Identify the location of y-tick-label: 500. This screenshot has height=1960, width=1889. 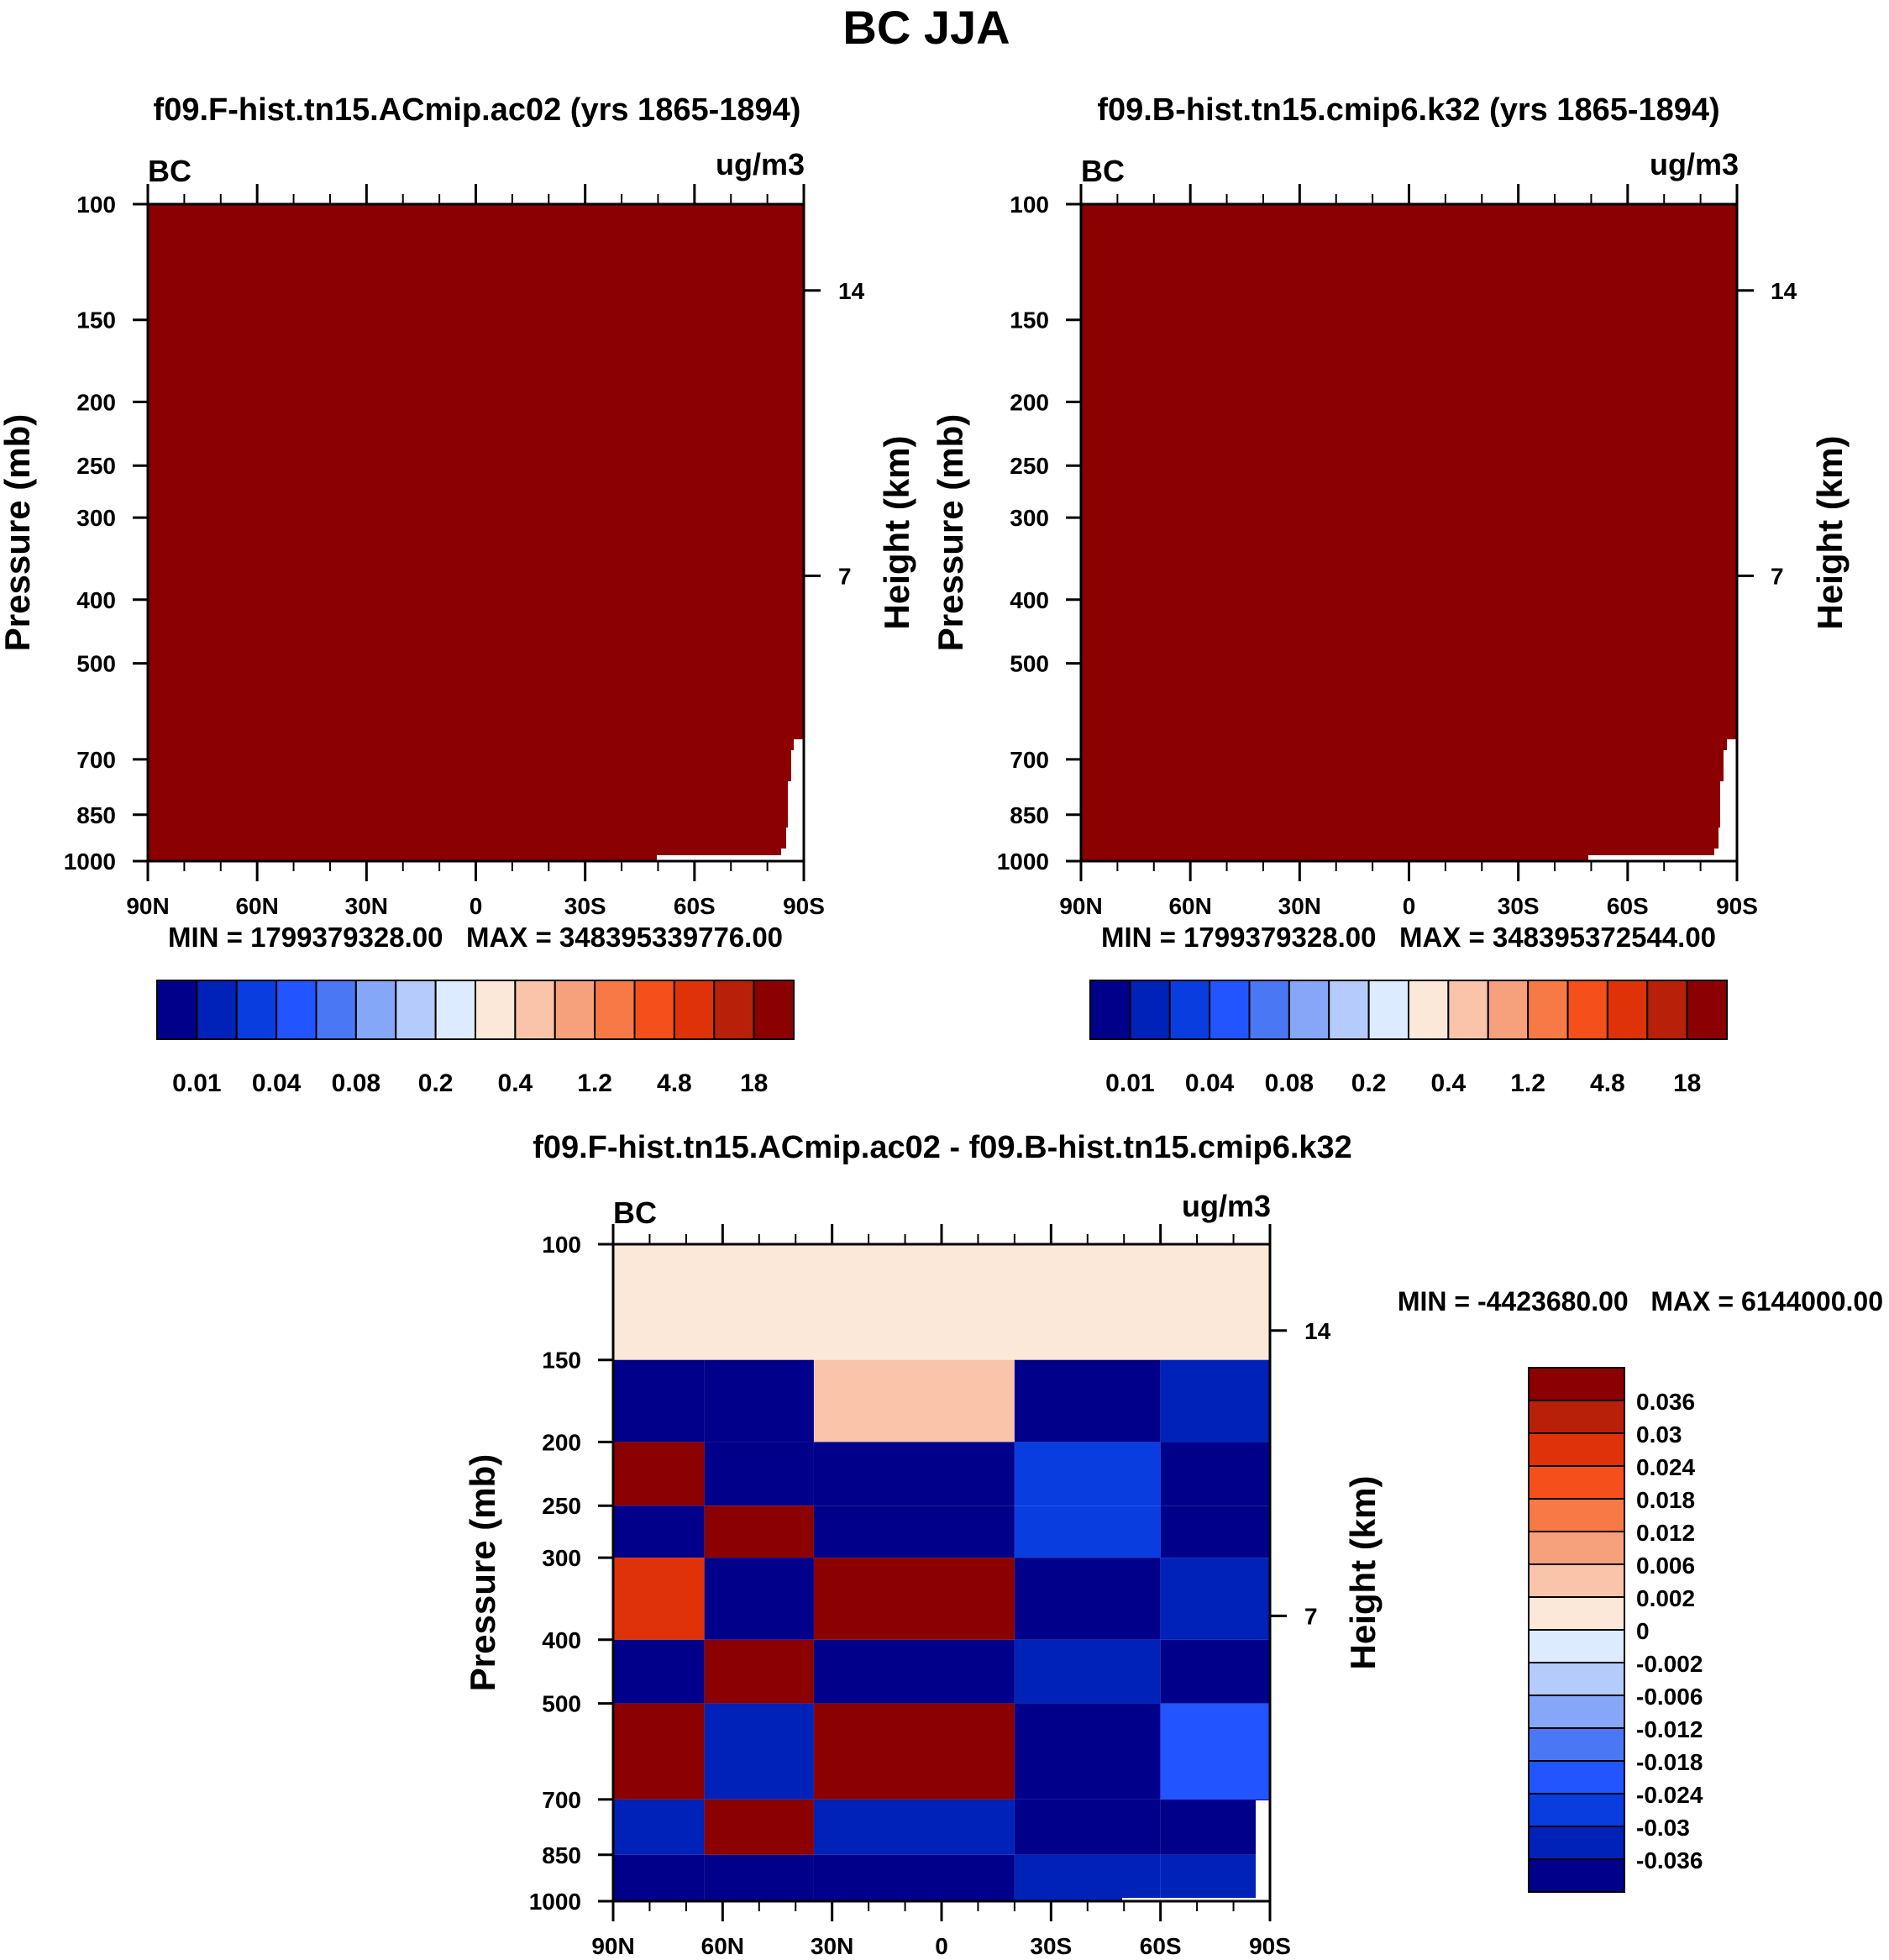
(96, 664).